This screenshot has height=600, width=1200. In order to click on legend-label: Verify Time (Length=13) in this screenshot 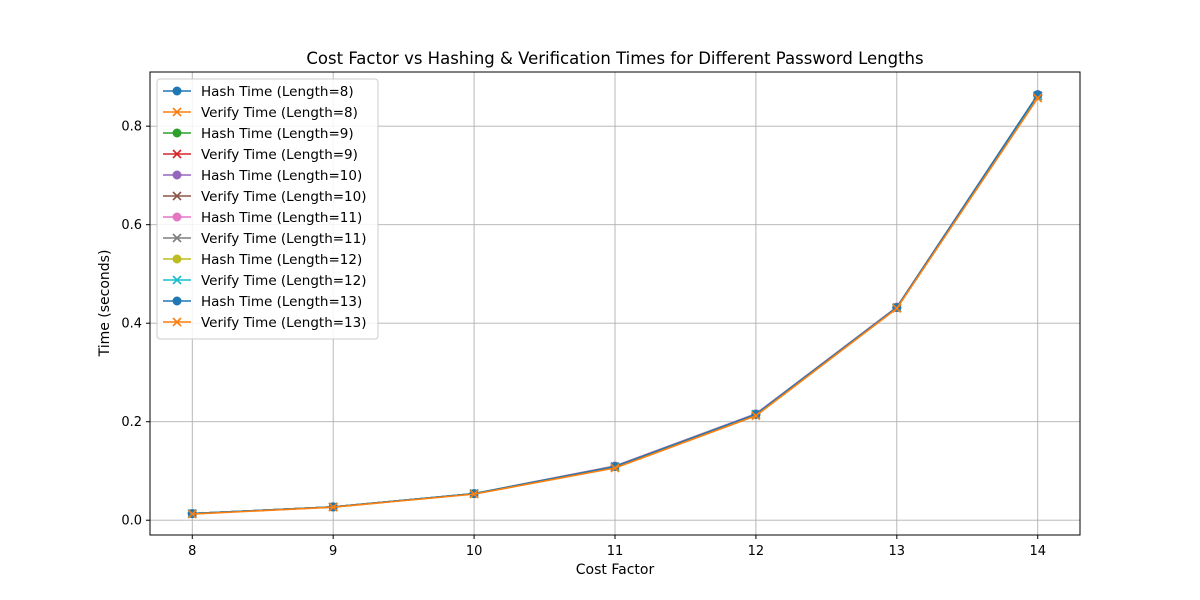, I will do `click(284, 323)`.